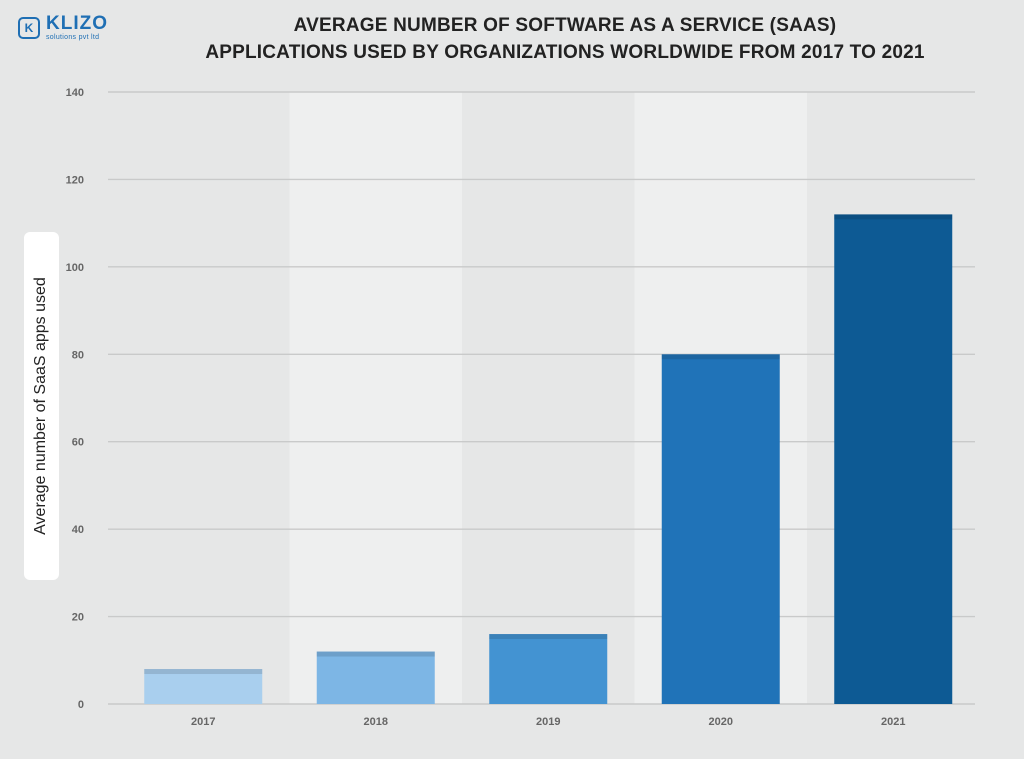 This screenshot has height=759, width=1024. What do you see at coordinates (75, 93) in the screenshot?
I see `y-tick-label-140: 140` at bounding box center [75, 93].